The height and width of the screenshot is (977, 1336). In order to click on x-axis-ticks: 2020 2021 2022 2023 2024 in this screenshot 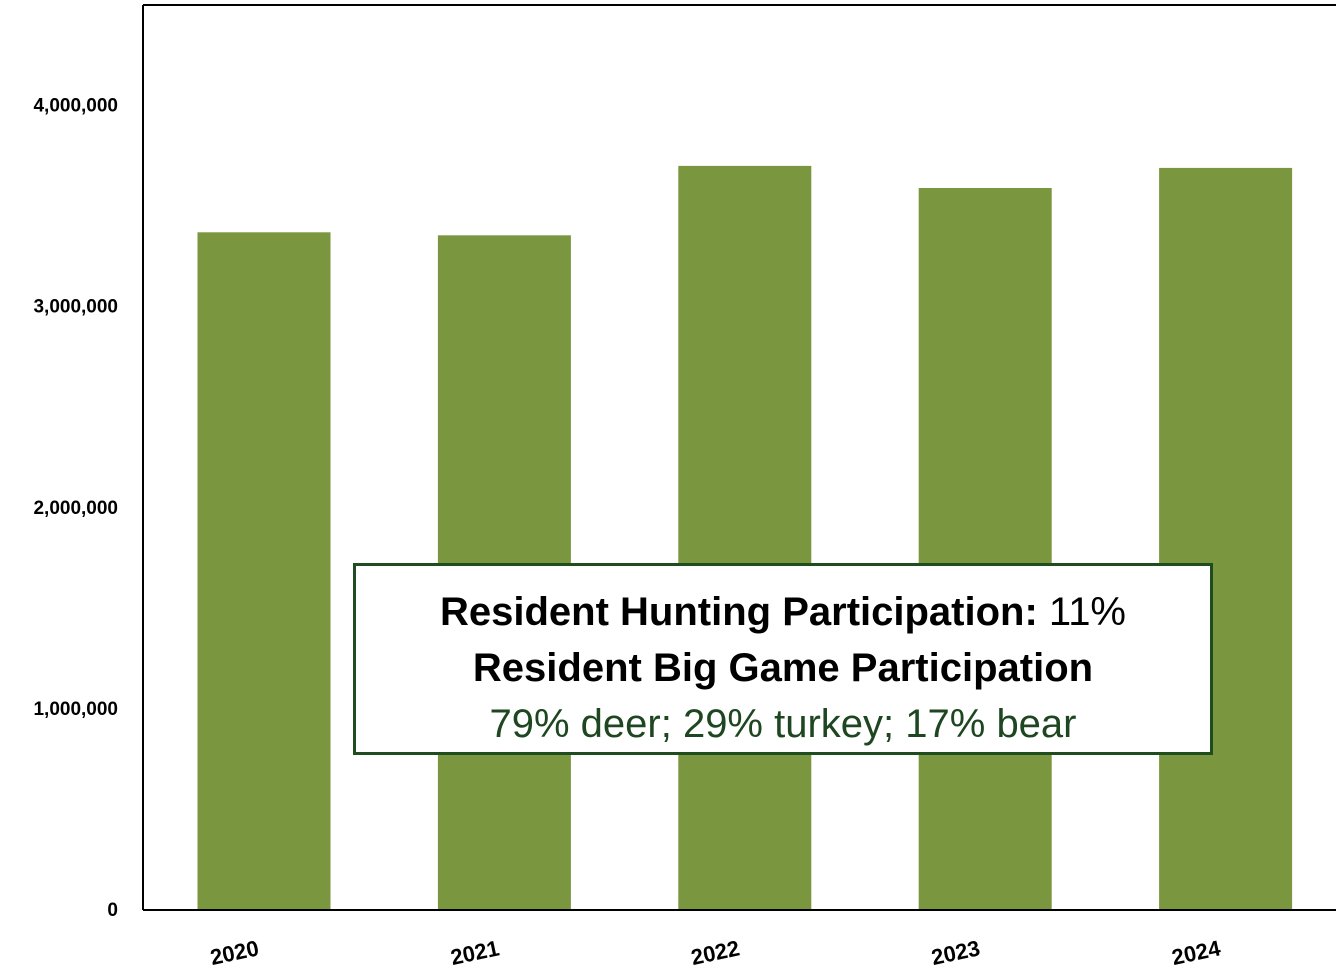, I will do `click(715, 952)`.